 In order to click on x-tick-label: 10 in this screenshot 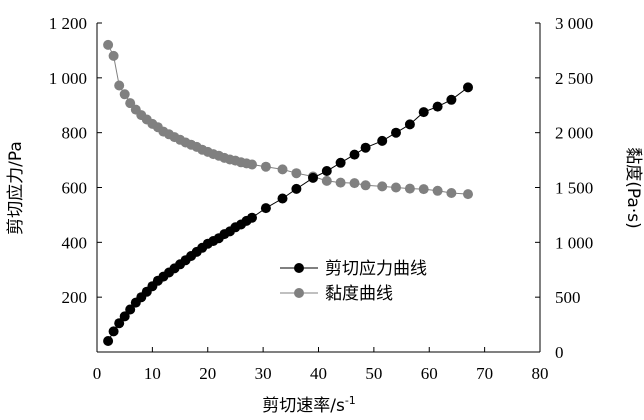, I will do `click(152, 373)`.